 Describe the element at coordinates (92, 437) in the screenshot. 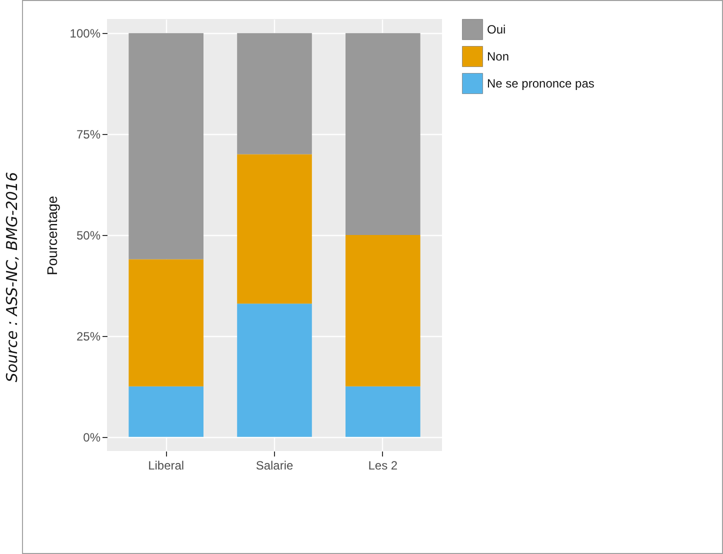

I see `y-tick-label: 0%` at that location.